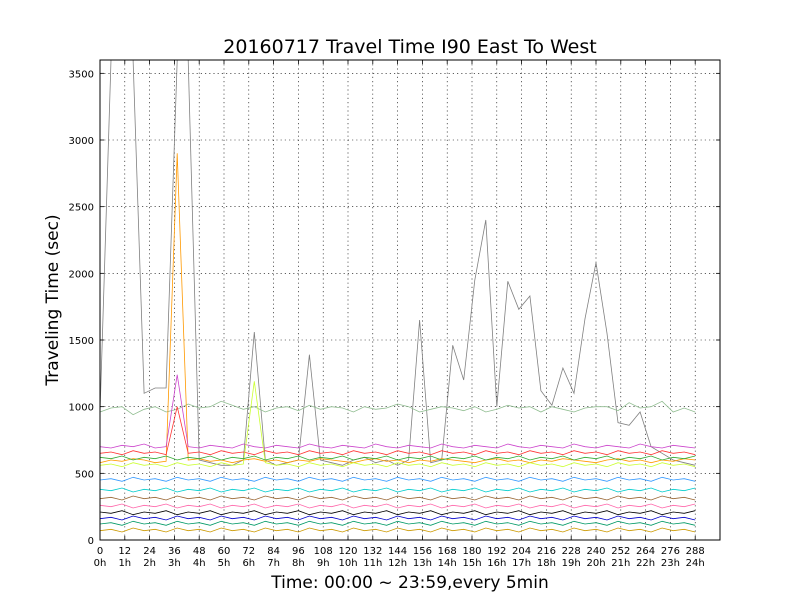  Describe the element at coordinates (397, 551) in the screenshot. I see `x-tick-label: 144` at that location.